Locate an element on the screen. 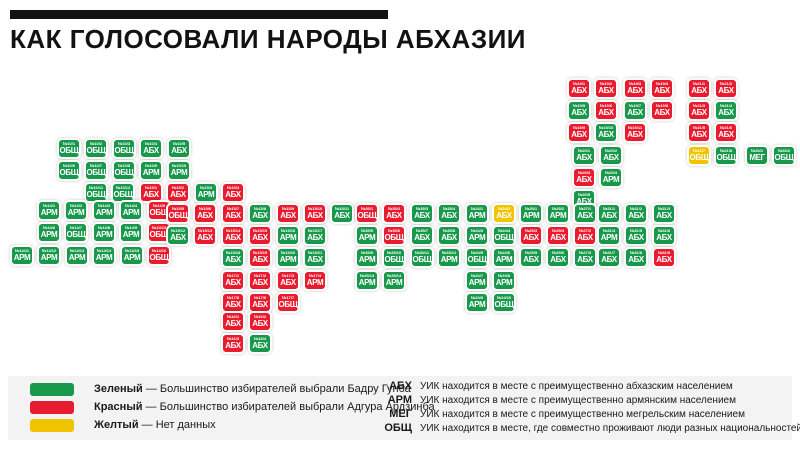 Image resolution: width=800 pixels, height=450 pixels. uik-tile: №15/6 АБХ is located at coordinates (205, 213).